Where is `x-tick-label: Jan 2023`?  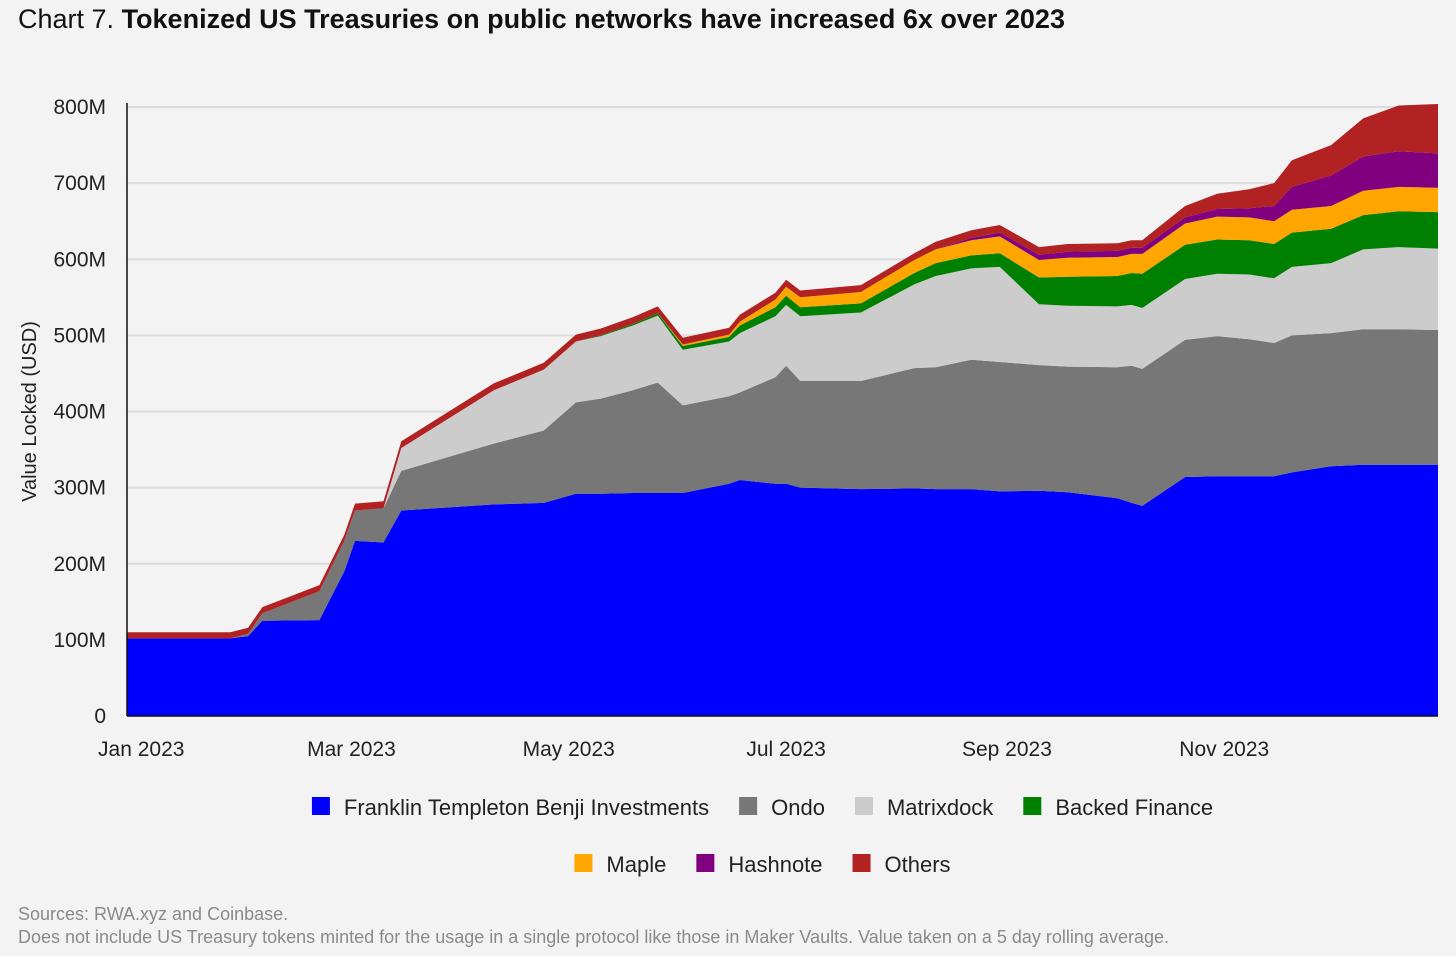 x-tick-label: Jan 2023 is located at coordinates (141, 749).